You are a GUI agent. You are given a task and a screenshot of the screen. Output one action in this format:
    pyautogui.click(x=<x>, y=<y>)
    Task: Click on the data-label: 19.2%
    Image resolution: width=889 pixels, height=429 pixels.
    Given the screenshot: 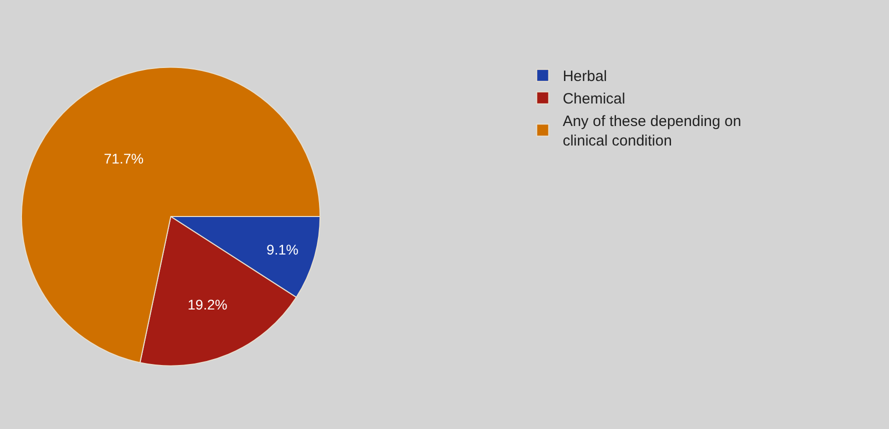 What is the action you would take?
    pyautogui.click(x=208, y=304)
    